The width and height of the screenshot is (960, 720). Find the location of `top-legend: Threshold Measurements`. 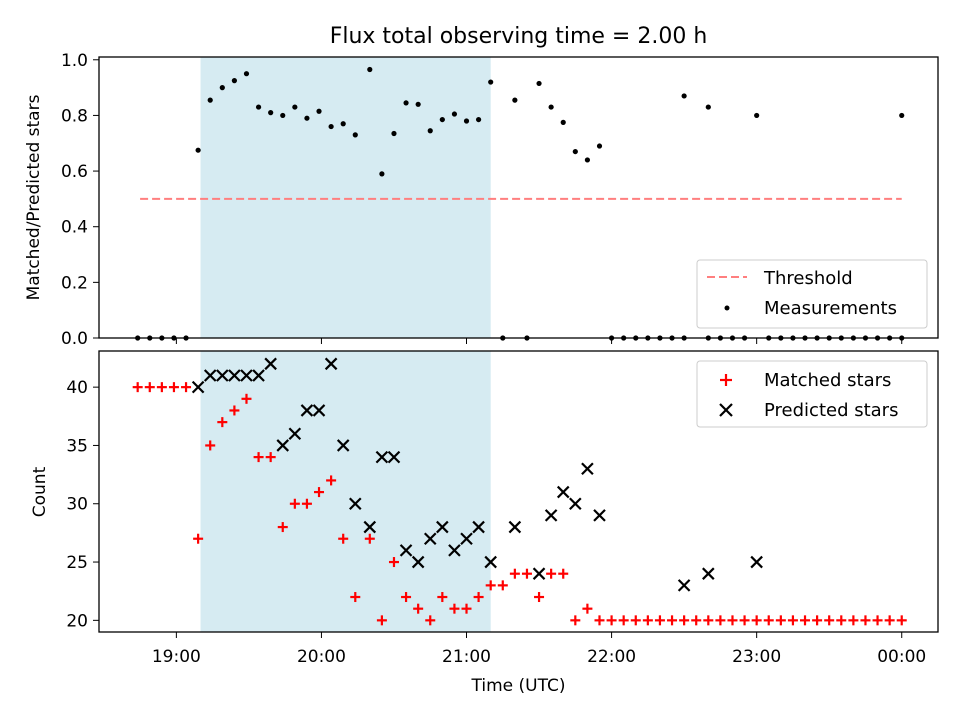

top-legend: Threshold Measurements is located at coordinates (812, 294).